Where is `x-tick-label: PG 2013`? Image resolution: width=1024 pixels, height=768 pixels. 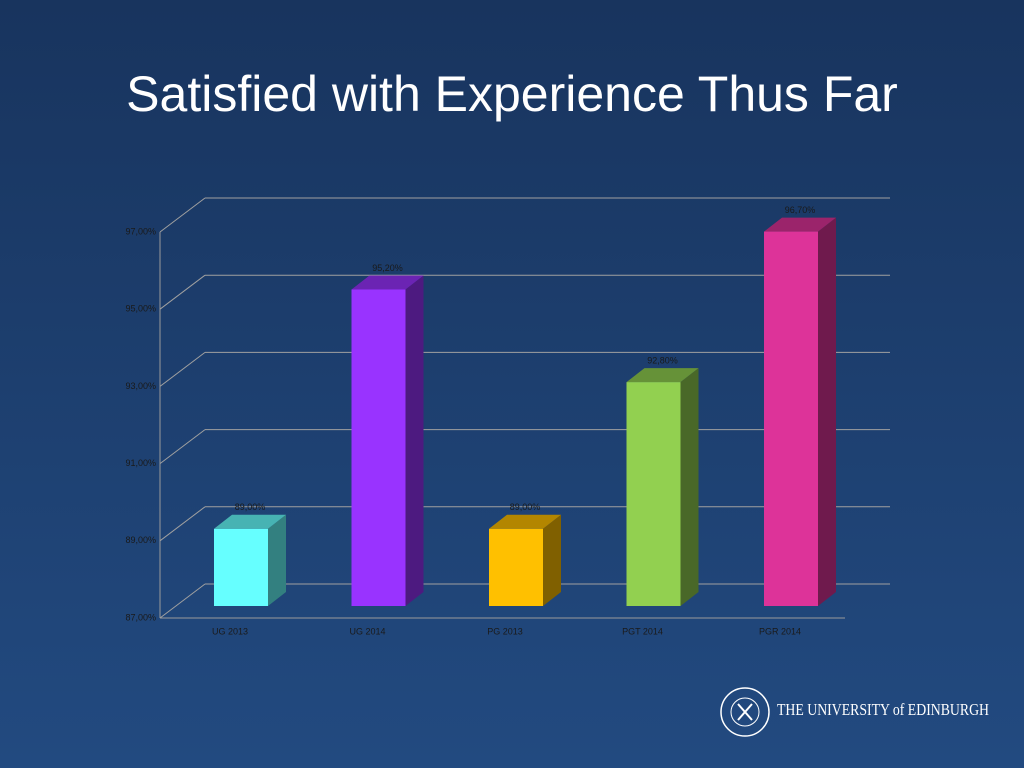
x-tick-label: PG 2013 is located at coordinates (505, 631).